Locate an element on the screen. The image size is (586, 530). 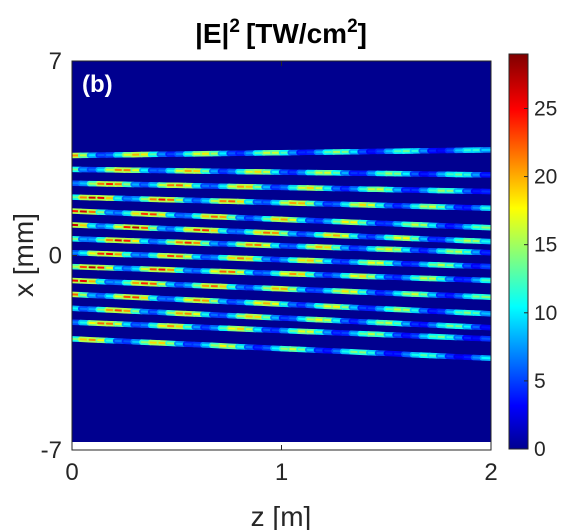
y-tick-label: 7 is located at coordinates (55, 61).